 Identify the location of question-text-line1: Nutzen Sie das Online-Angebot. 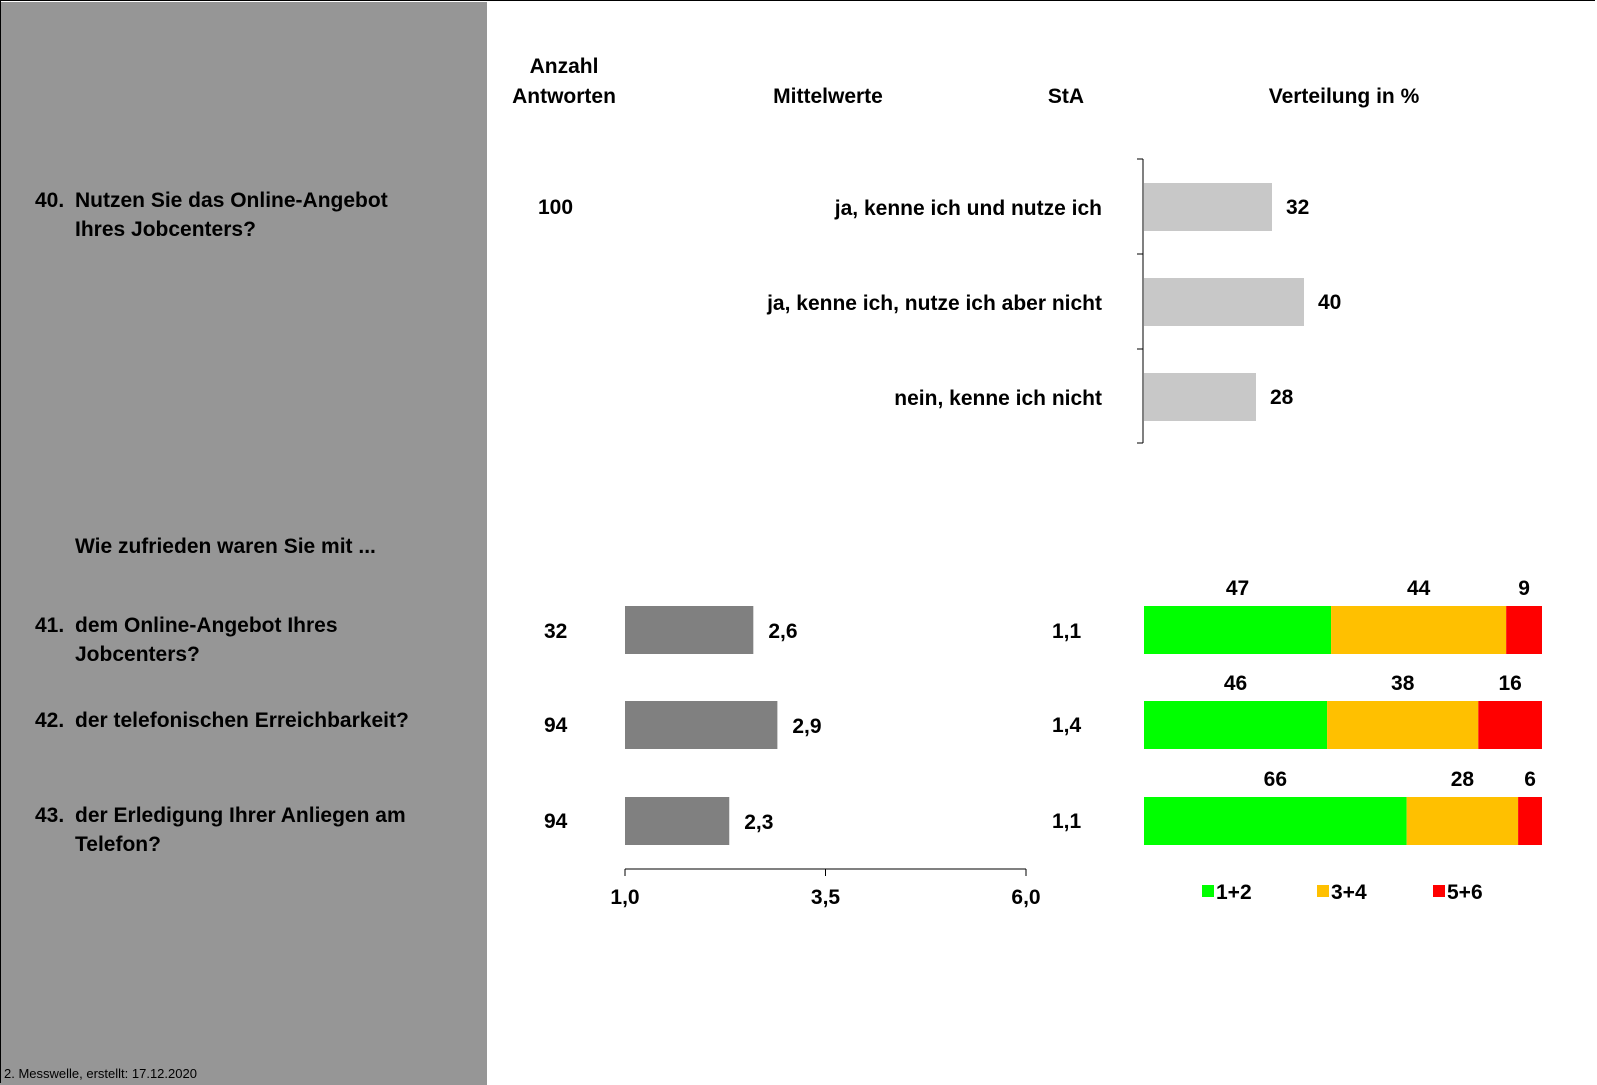
(231, 200).